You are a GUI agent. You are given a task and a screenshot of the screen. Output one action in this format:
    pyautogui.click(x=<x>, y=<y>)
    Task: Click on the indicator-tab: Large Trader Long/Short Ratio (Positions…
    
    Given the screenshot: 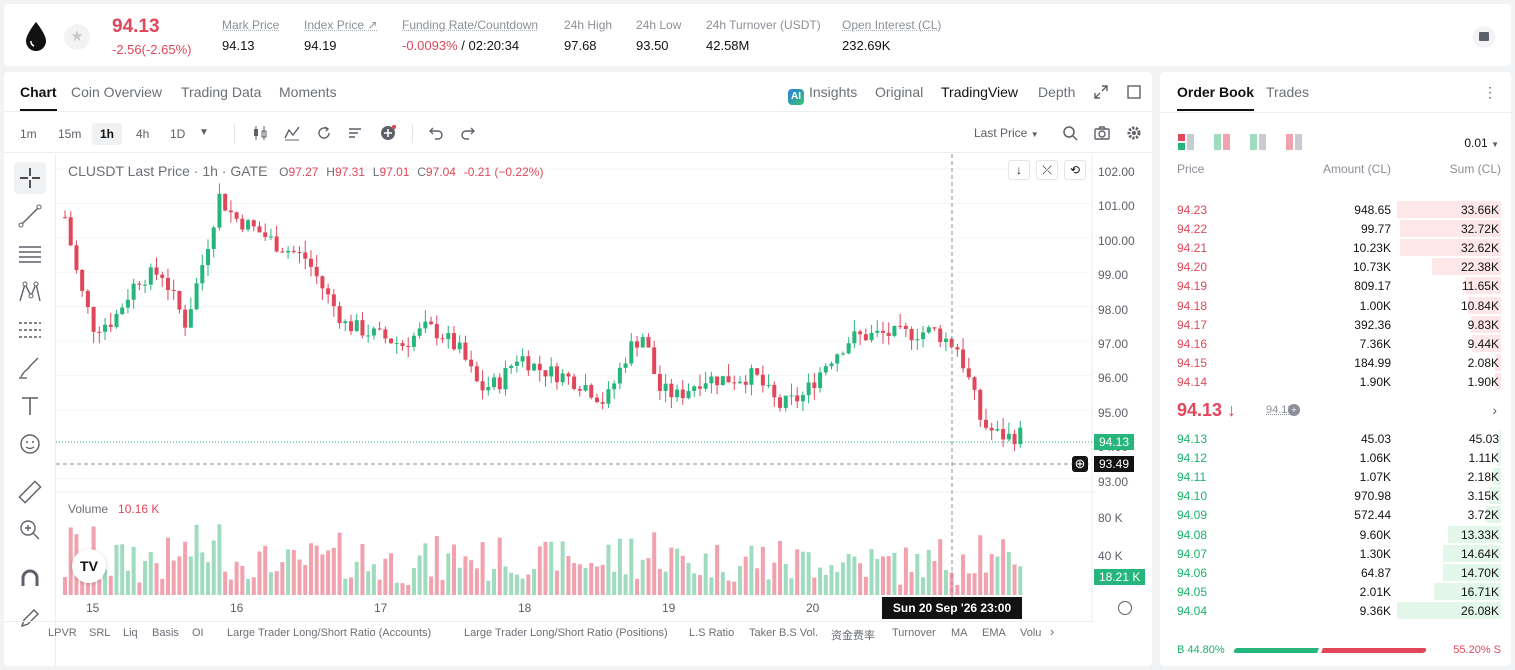 What is the action you would take?
    pyautogui.click(x=566, y=633)
    